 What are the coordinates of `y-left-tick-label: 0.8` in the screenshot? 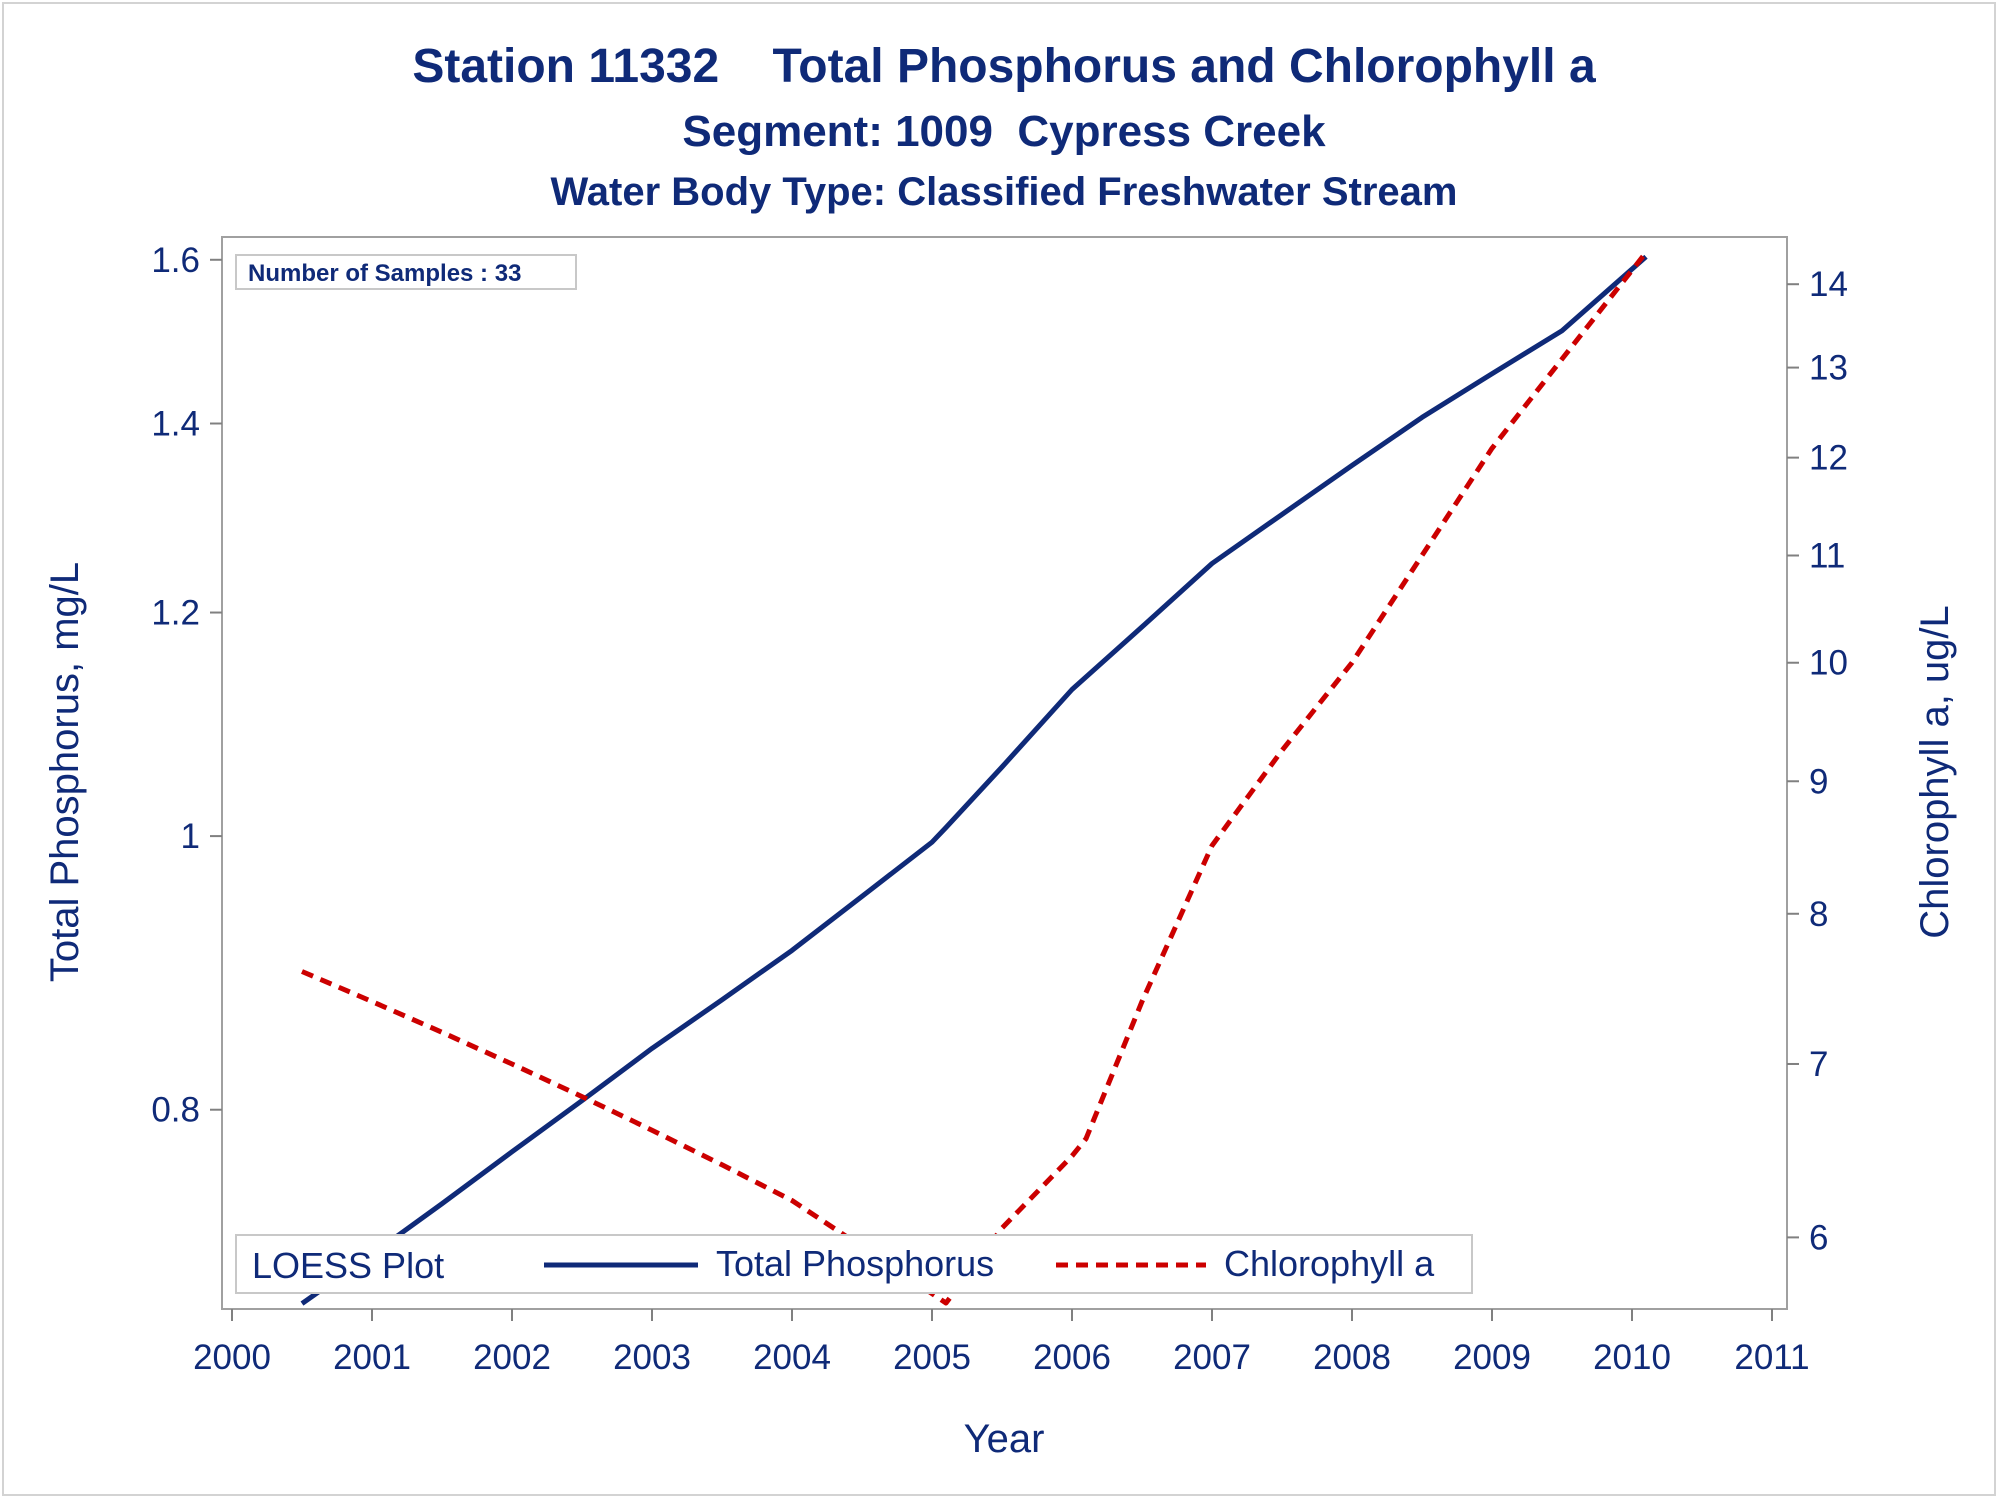 It's located at (175, 1110).